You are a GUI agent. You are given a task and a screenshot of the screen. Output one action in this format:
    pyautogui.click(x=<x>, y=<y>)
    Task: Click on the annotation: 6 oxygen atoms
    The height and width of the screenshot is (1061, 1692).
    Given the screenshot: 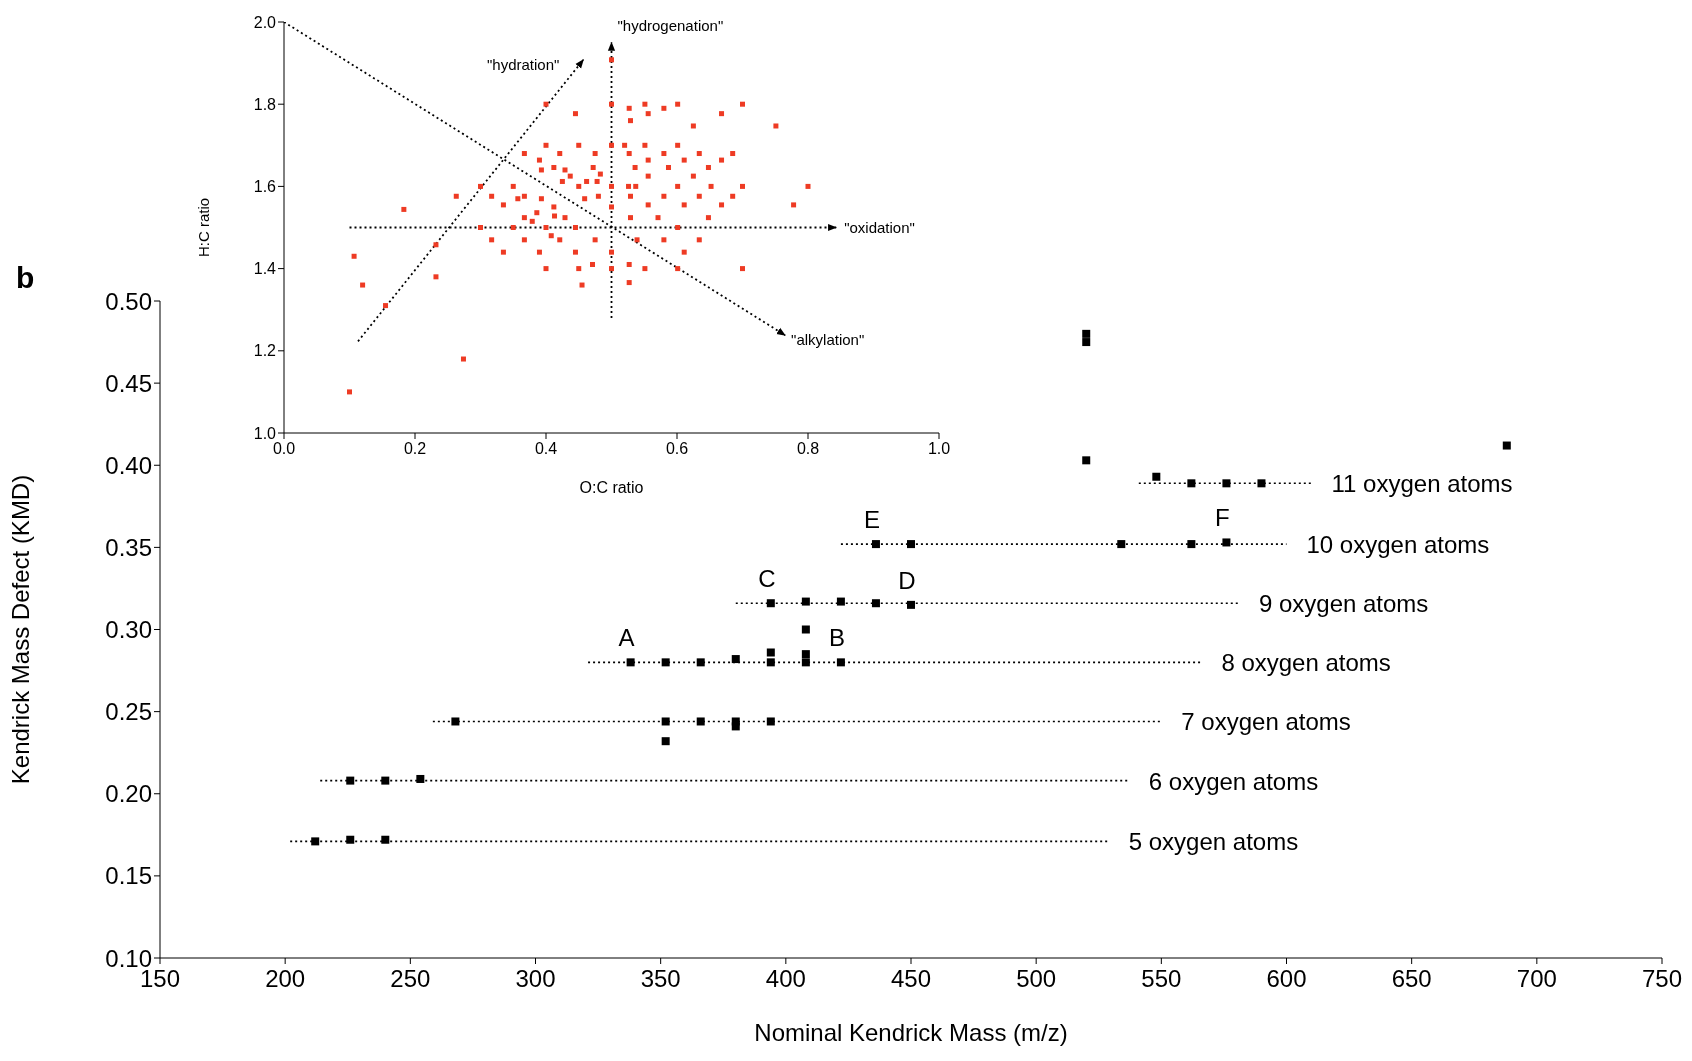 What is the action you would take?
    pyautogui.click(x=1233, y=781)
    